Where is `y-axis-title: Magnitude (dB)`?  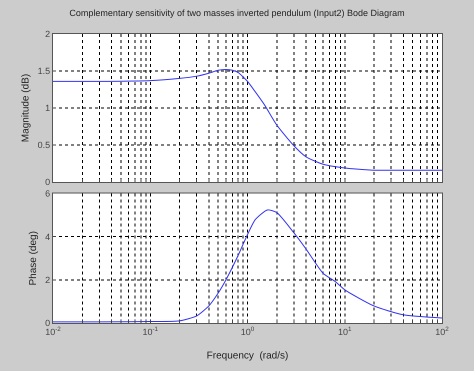 y-axis-title: Magnitude (dB) is located at coordinates (26, 108).